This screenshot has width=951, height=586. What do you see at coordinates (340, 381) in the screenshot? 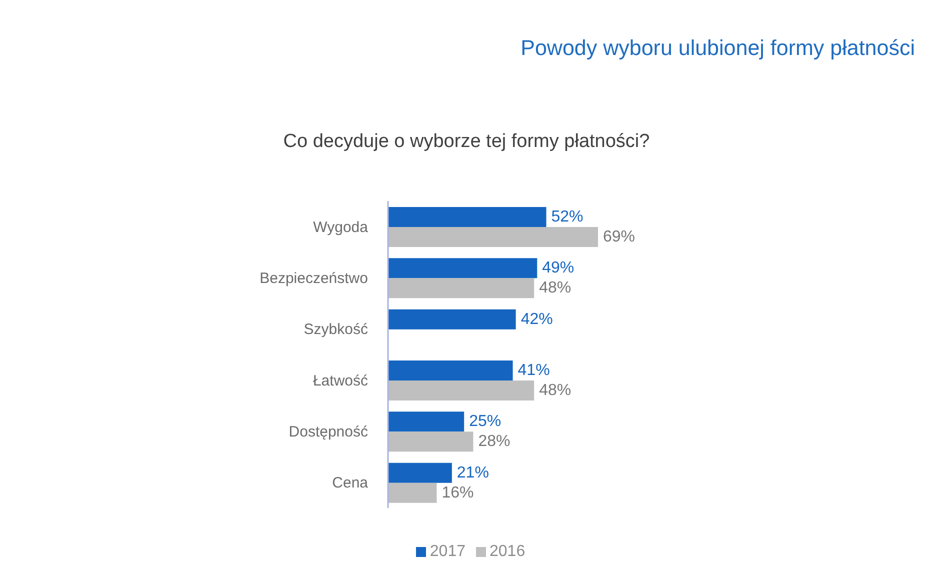
I see `y-tick-label: Łatwość` at bounding box center [340, 381].